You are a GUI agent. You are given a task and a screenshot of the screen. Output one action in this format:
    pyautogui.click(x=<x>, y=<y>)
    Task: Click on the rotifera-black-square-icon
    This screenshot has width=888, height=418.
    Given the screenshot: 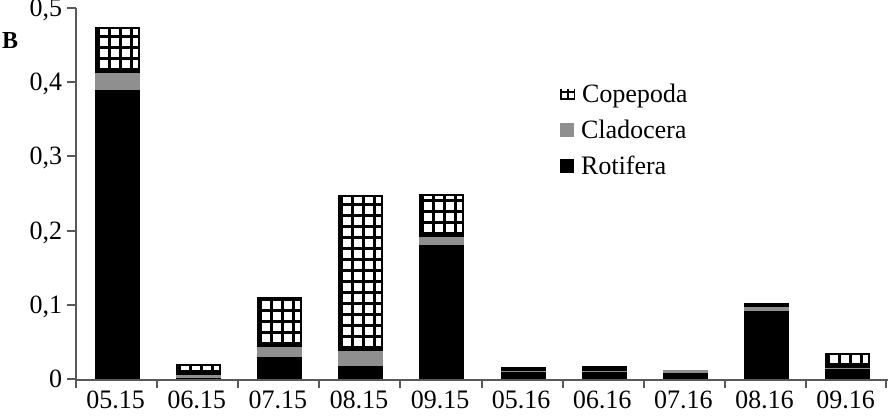 What is the action you would take?
    pyautogui.click(x=567, y=166)
    